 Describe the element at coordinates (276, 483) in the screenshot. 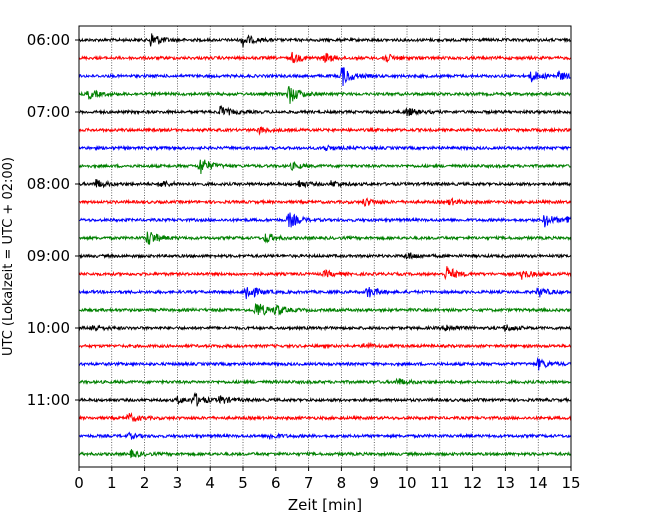

I see `x-tick-label: 6` at that location.